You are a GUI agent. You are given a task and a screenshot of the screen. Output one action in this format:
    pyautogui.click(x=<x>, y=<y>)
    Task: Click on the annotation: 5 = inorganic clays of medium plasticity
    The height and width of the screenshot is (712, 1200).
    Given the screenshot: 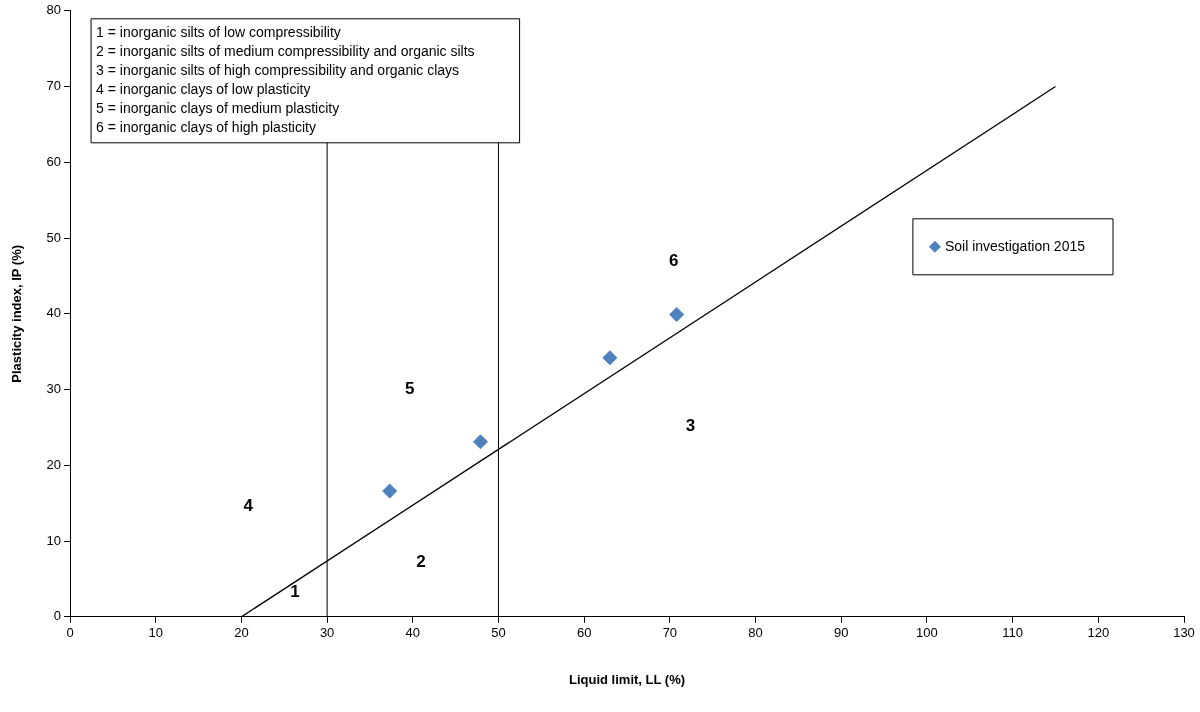 What is the action you would take?
    pyautogui.click(x=218, y=108)
    